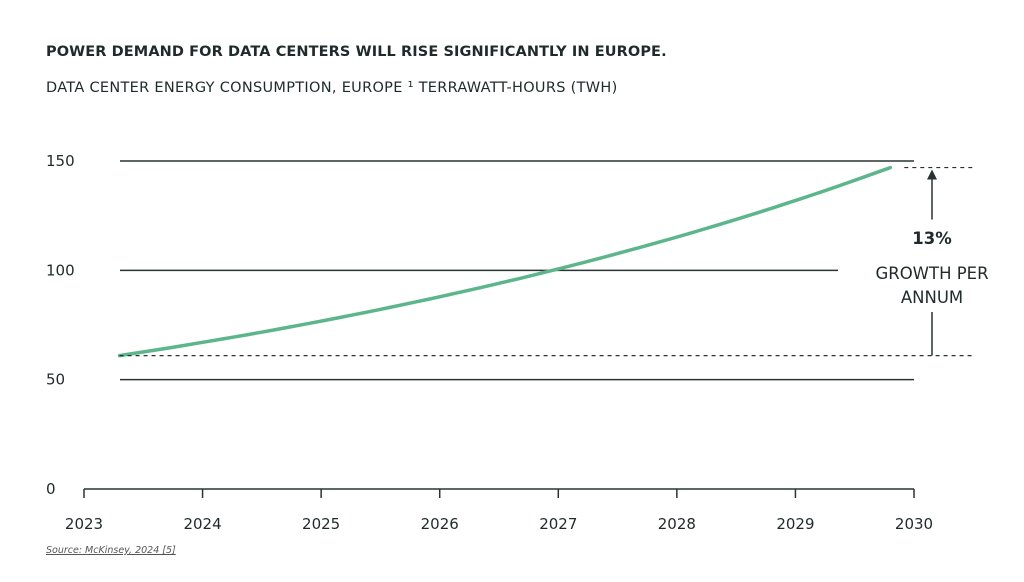  Describe the element at coordinates (932, 297) in the screenshot. I see `growth-label-line2: ANNUM` at that location.